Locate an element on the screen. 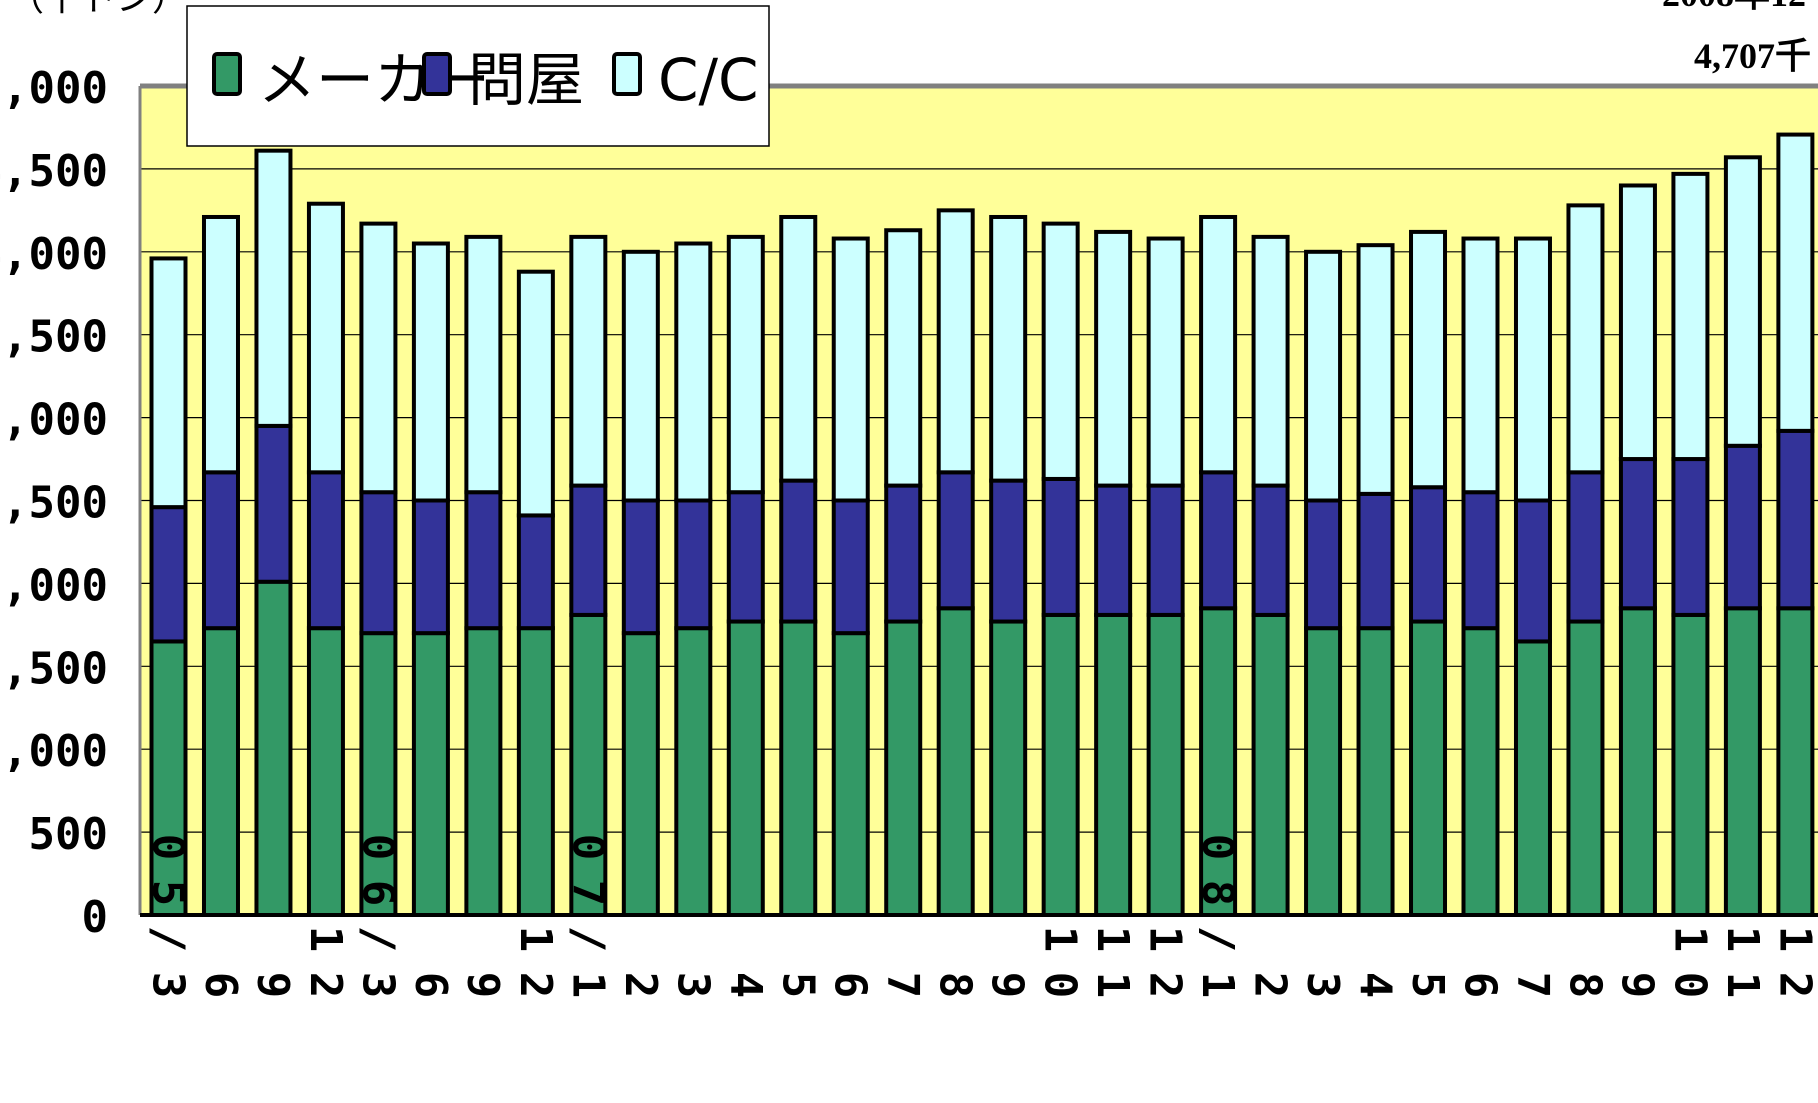 The image size is (1818, 1103). x-tick-label: 9 is located at coordinates (1637, 985).